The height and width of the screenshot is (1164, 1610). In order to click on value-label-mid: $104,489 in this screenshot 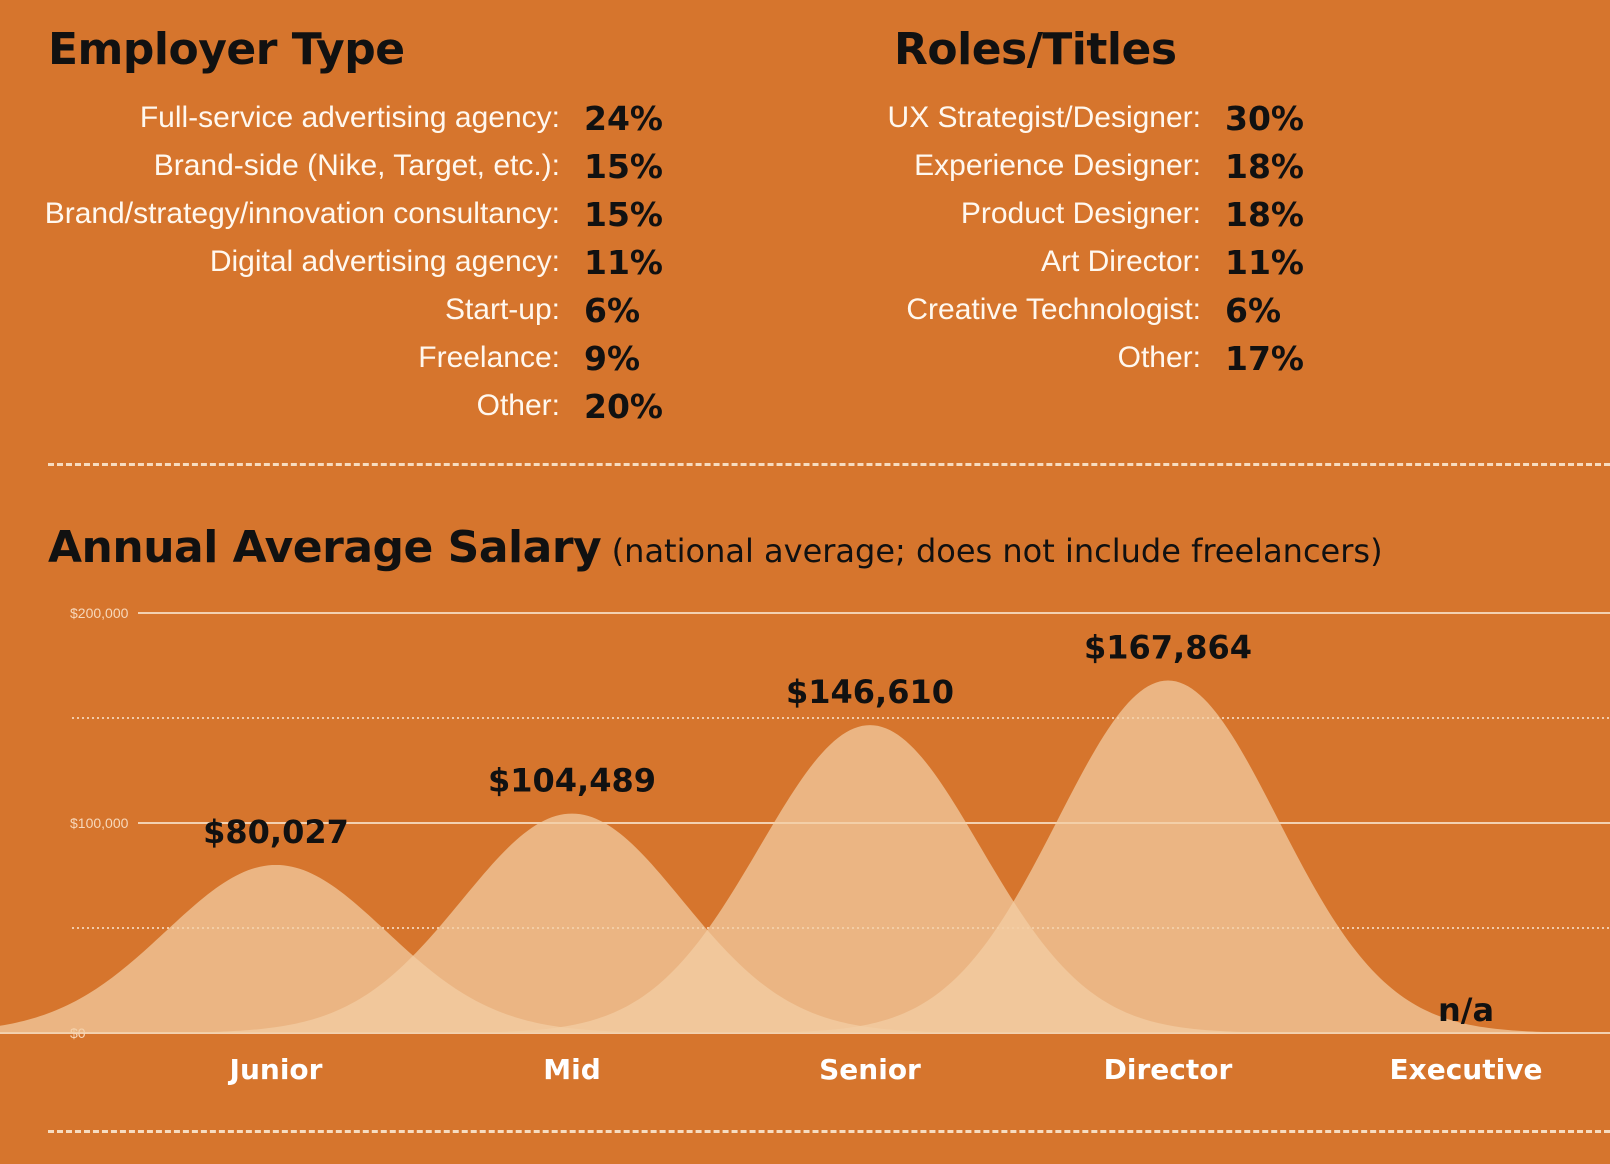, I will do `click(572, 781)`.